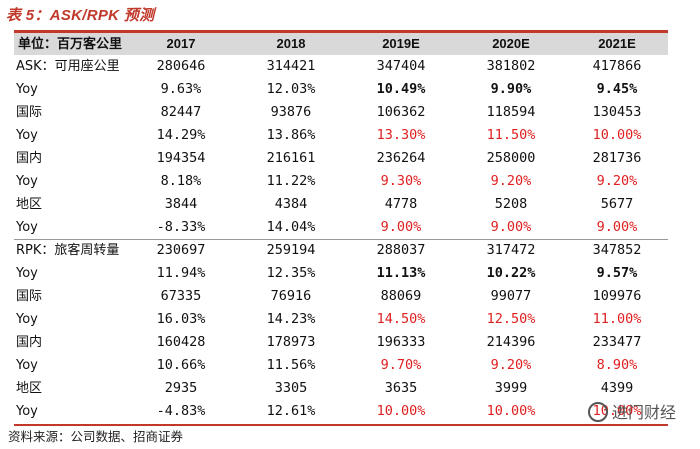 Image resolution: width=700 pixels, height=449 pixels. Describe the element at coordinates (291, 43) in the screenshot. I see `year-header-2018: 2018` at that location.